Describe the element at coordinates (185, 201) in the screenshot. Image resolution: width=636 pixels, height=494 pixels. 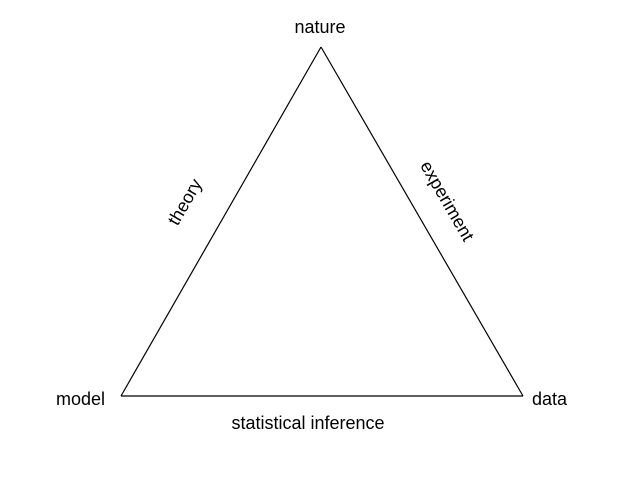
I see `edge-label-theory: theory` at that location.